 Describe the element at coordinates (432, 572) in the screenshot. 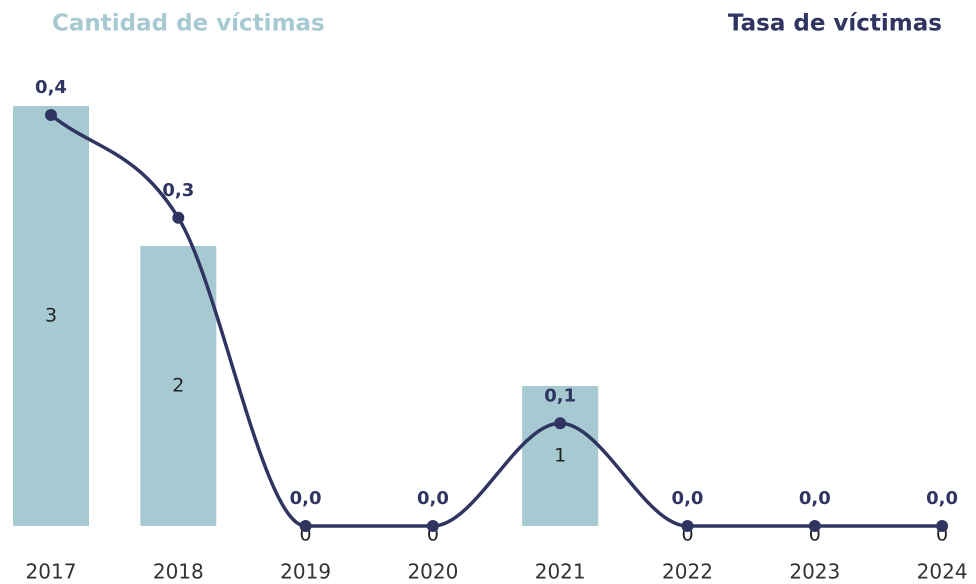

I see `x-tick-label: 2020` at that location.